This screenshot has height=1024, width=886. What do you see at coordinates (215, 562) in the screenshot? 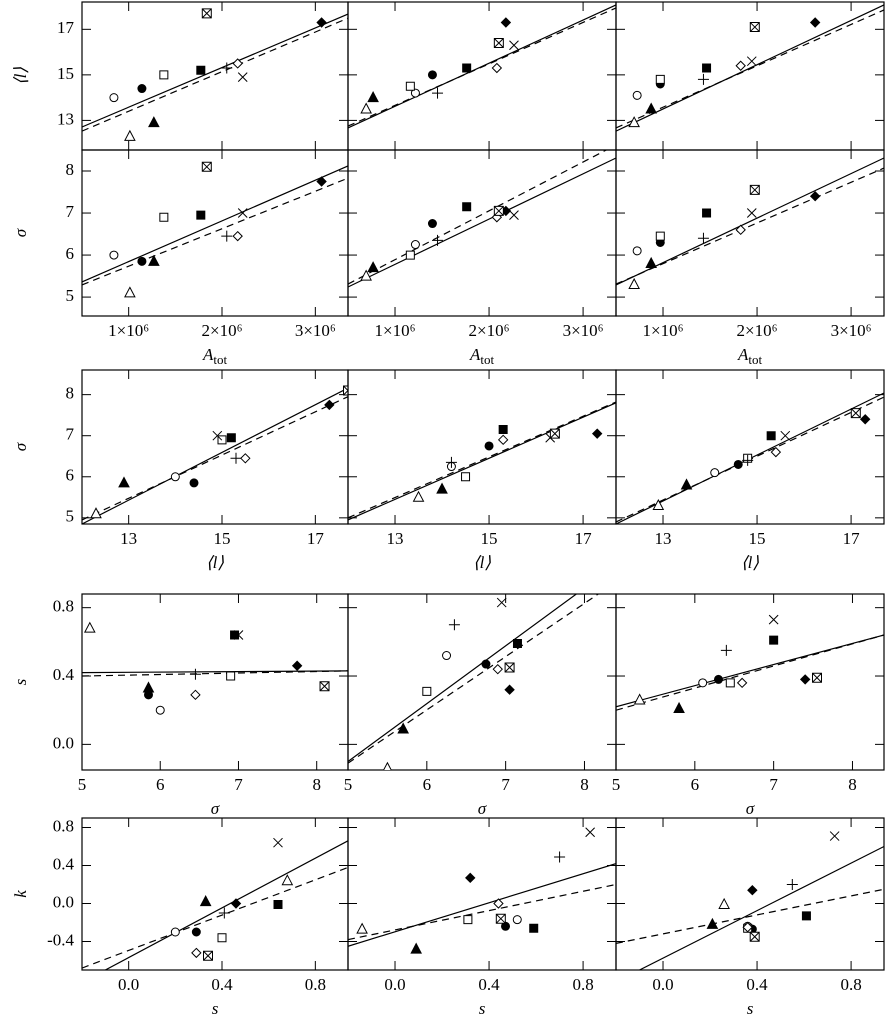
I see `x-axis-label: ⟨l⟩` at bounding box center [215, 562].